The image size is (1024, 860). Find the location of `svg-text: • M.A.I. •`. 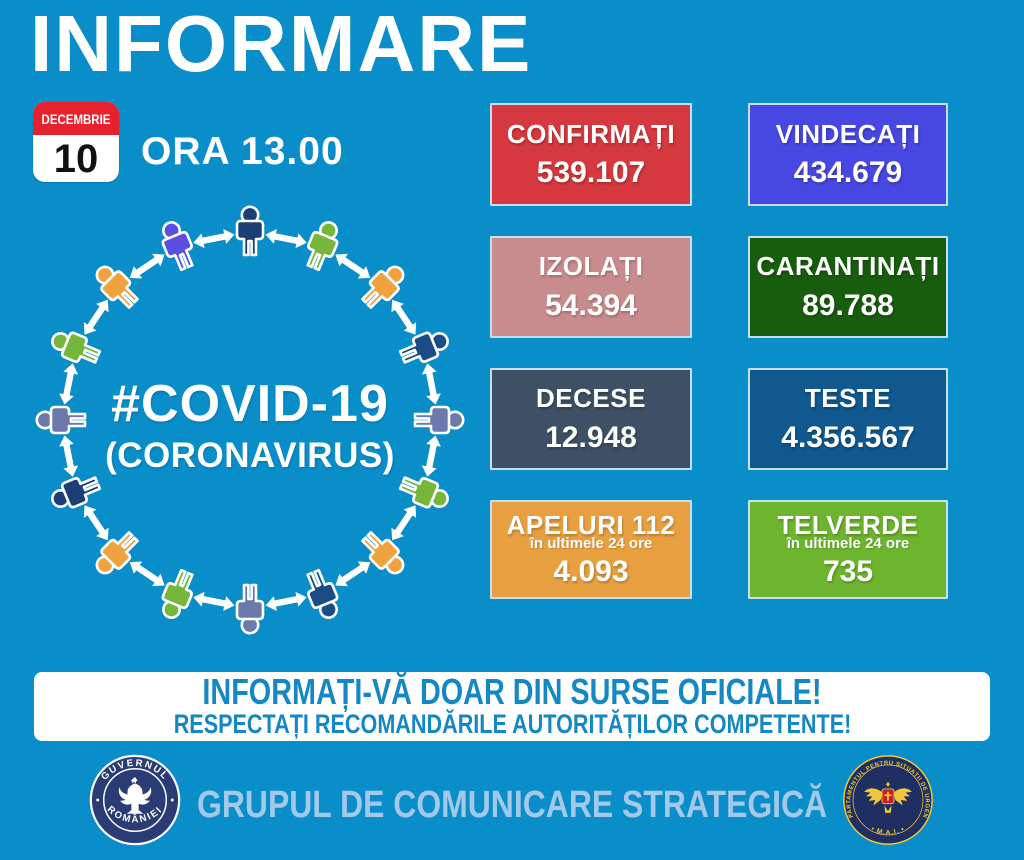

svg-text: • M.A.I. • is located at coordinates (888, 831).